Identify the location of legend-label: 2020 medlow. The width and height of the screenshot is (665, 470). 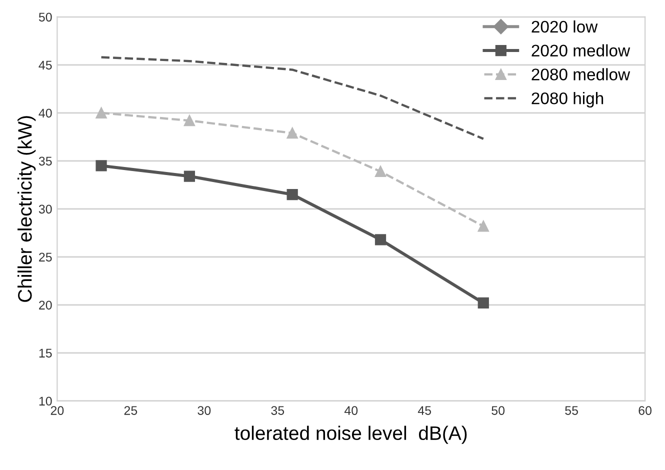
(581, 50).